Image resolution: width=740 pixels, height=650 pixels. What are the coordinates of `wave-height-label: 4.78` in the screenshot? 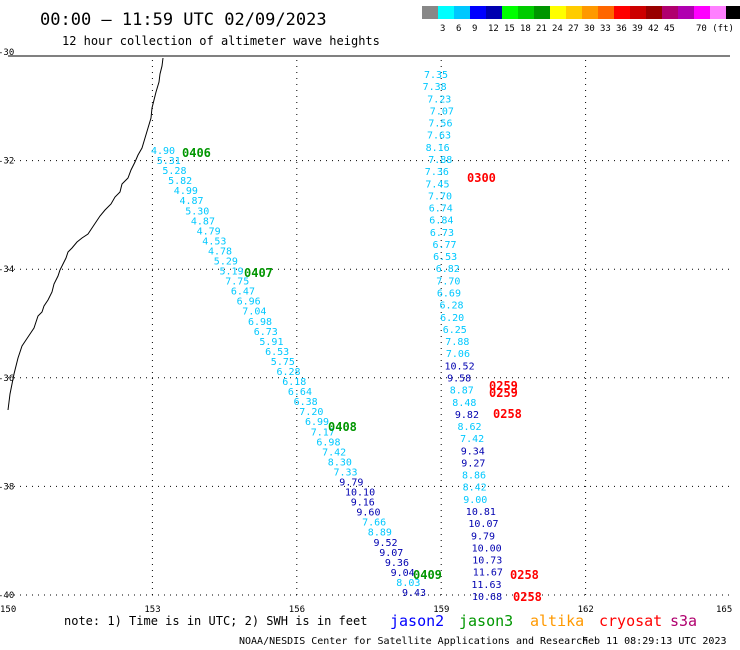 It's located at (220, 252).